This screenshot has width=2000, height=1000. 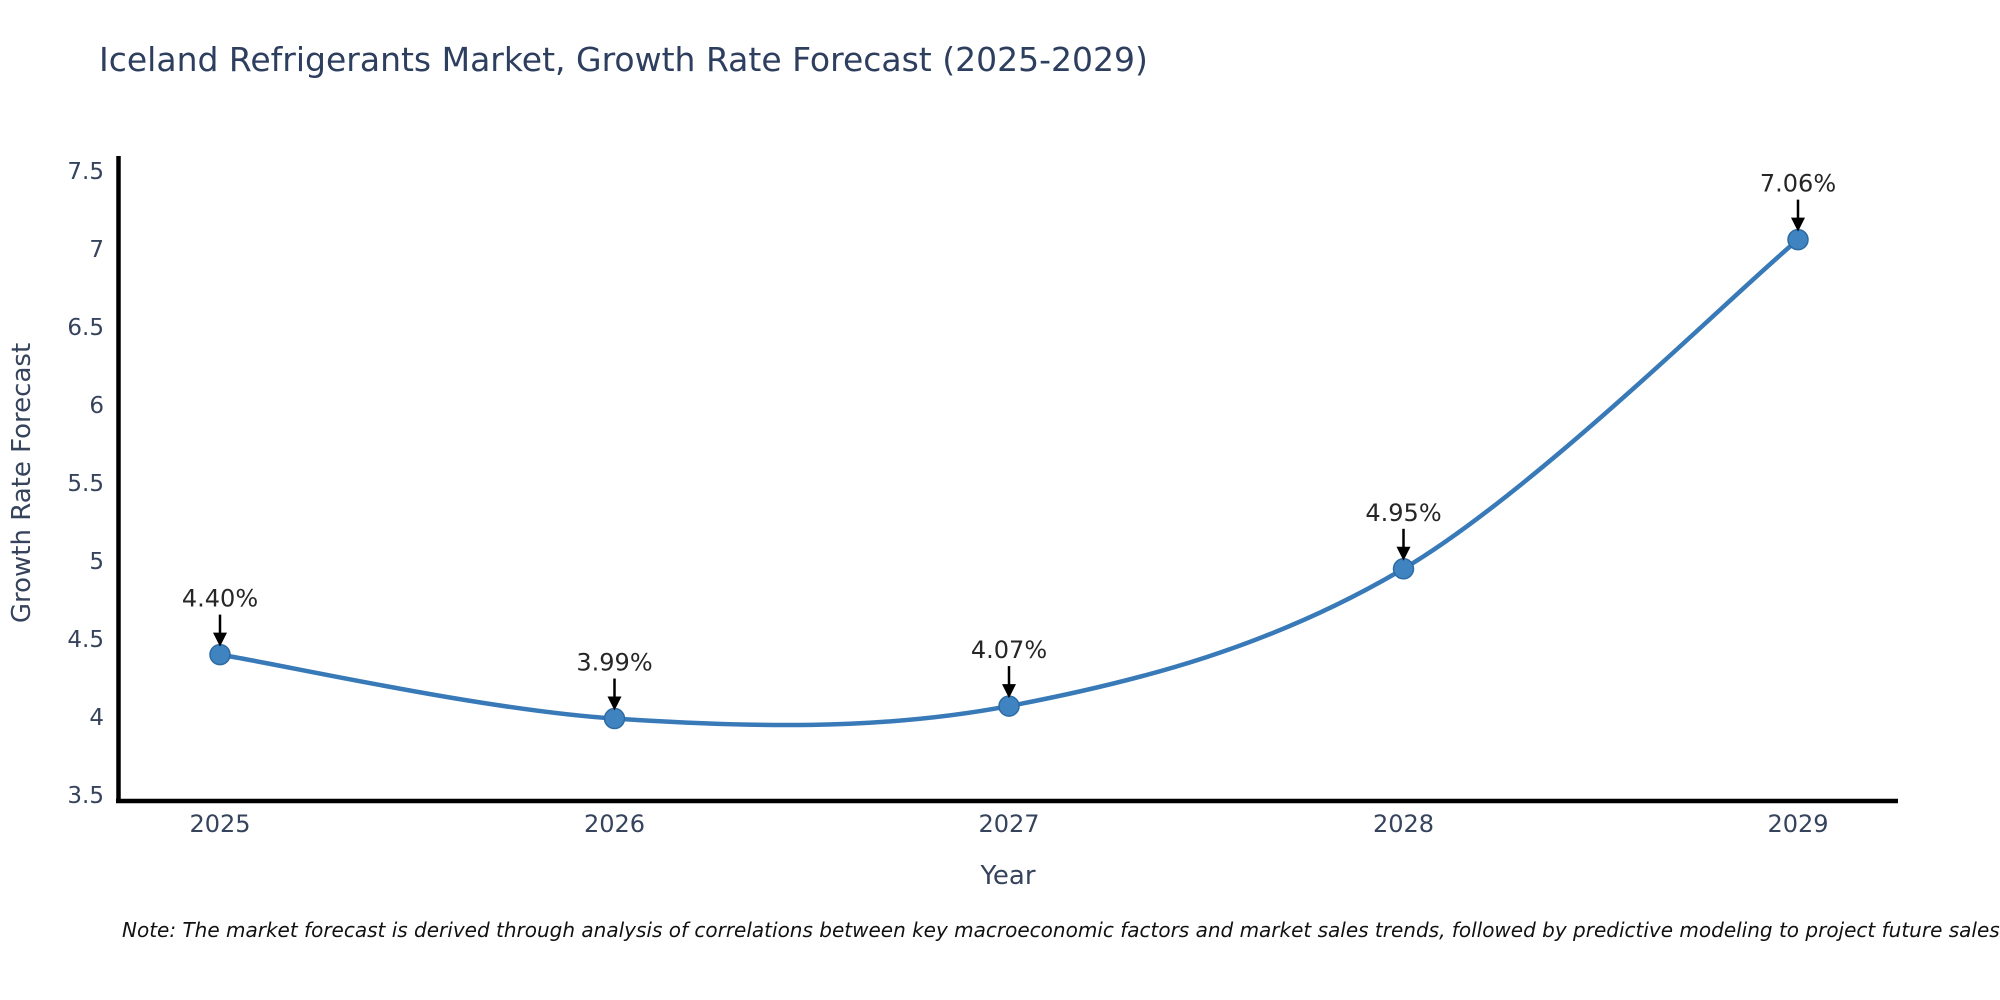 What do you see at coordinates (85, 796) in the screenshot?
I see `y-tick-label: 3.5` at bounding box center [85, 796].